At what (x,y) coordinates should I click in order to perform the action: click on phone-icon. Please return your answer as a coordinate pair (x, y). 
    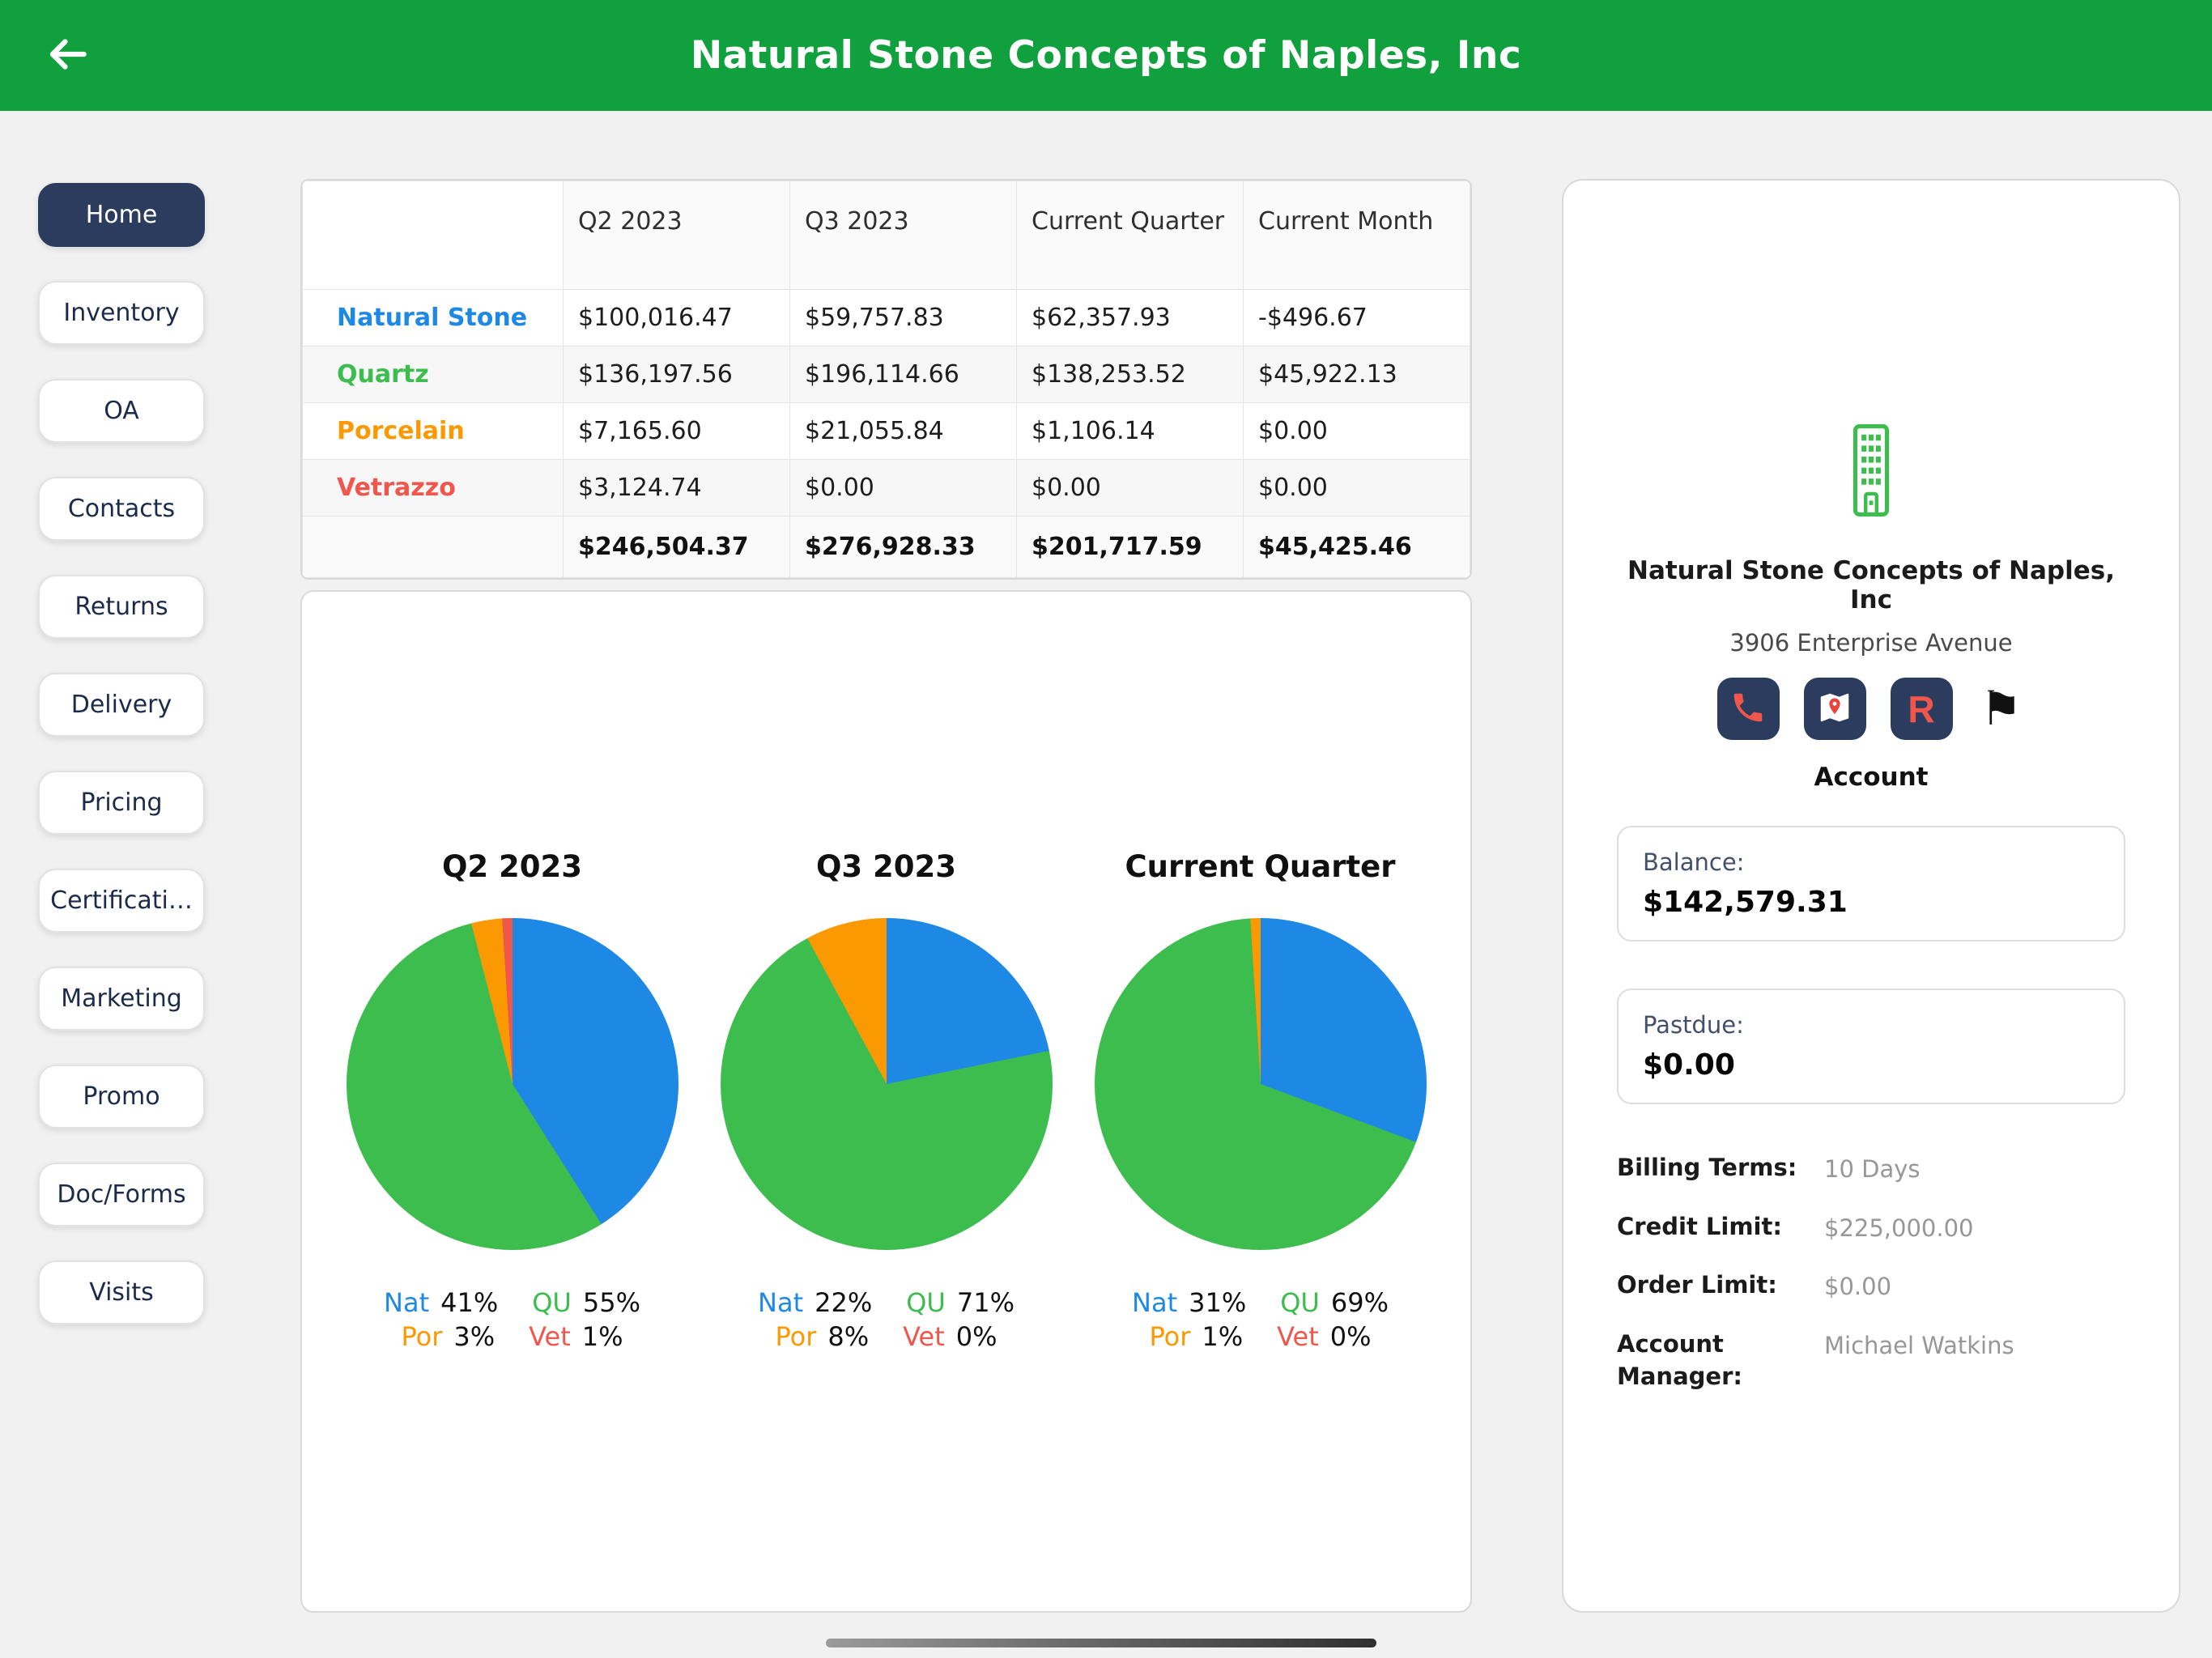
    Looking at the image, I should click on (1748, 709).